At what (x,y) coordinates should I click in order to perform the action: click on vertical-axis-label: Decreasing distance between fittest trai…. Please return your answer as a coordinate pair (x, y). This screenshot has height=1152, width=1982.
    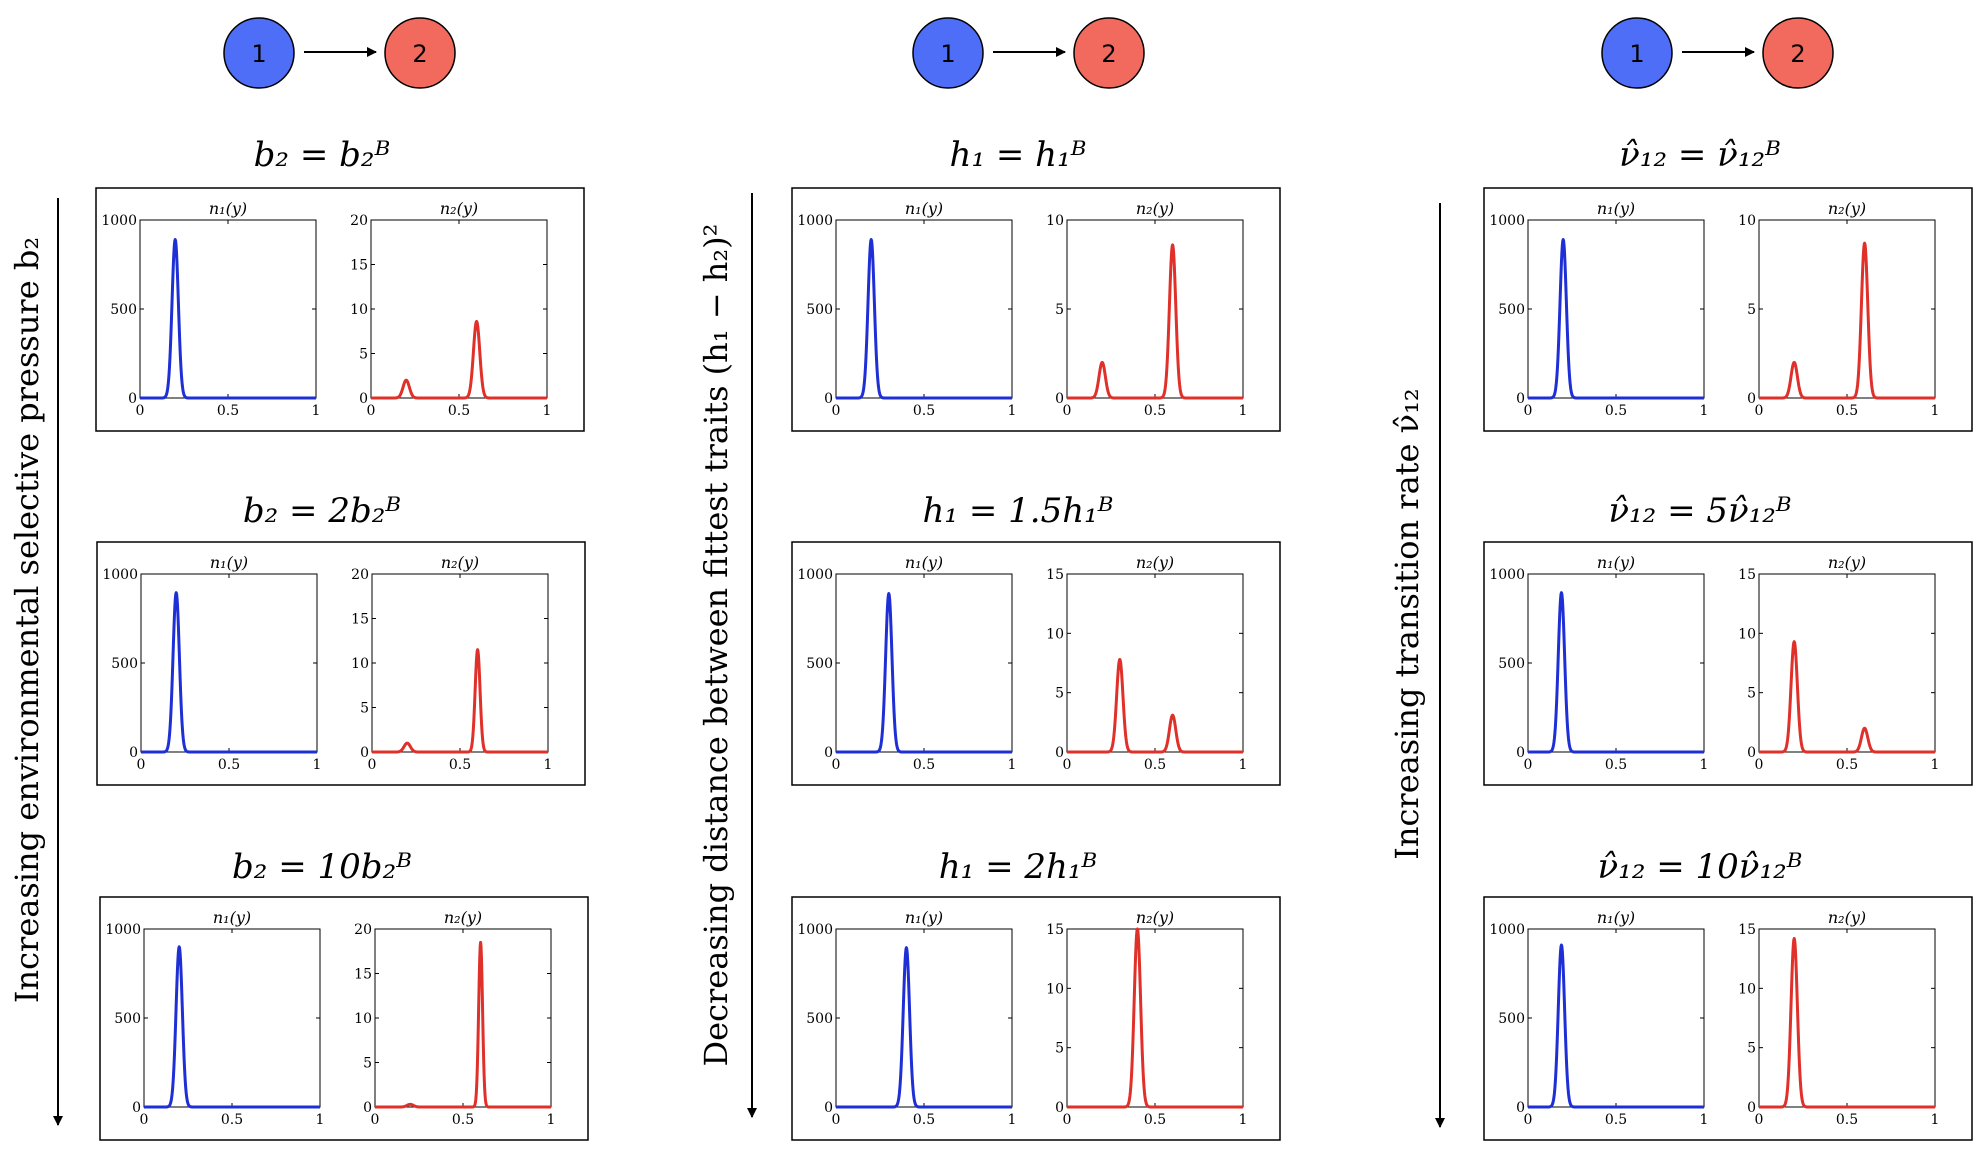
    Looking at the image, I should click on (716, 645).